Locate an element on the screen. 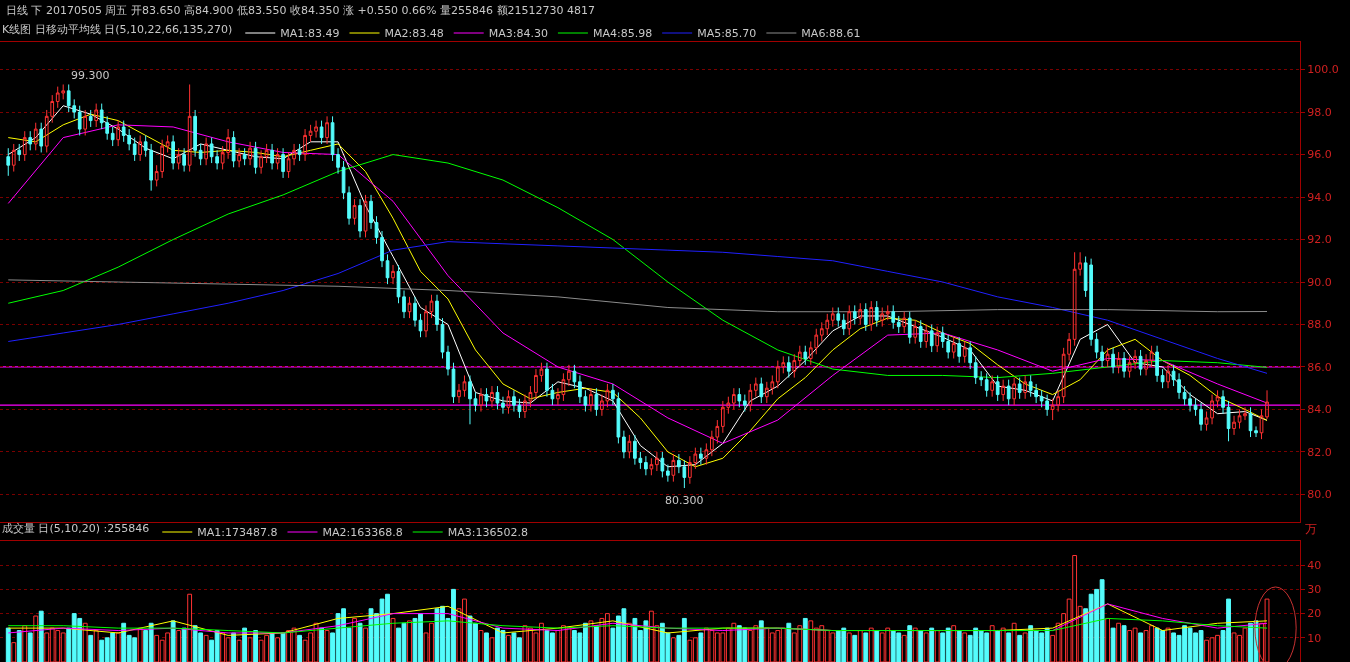 The height and width of the screenshot is (662, 1350). y-tick-label: 86.0 is located at coordinates (1319, 367).